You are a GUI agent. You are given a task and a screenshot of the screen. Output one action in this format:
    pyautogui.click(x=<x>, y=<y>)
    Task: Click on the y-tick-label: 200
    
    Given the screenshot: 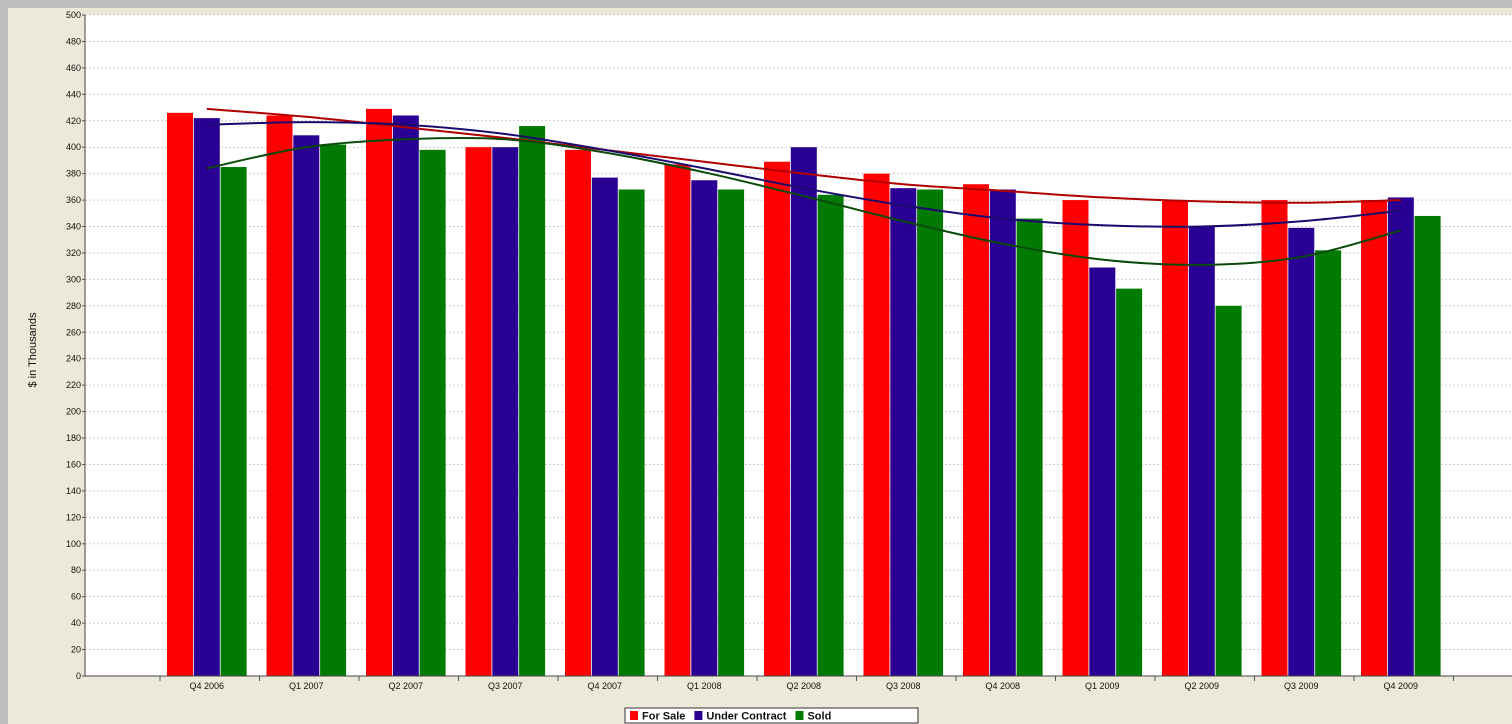 What is the action you would take?
    pyautogui.click(x=73, y=412)
    